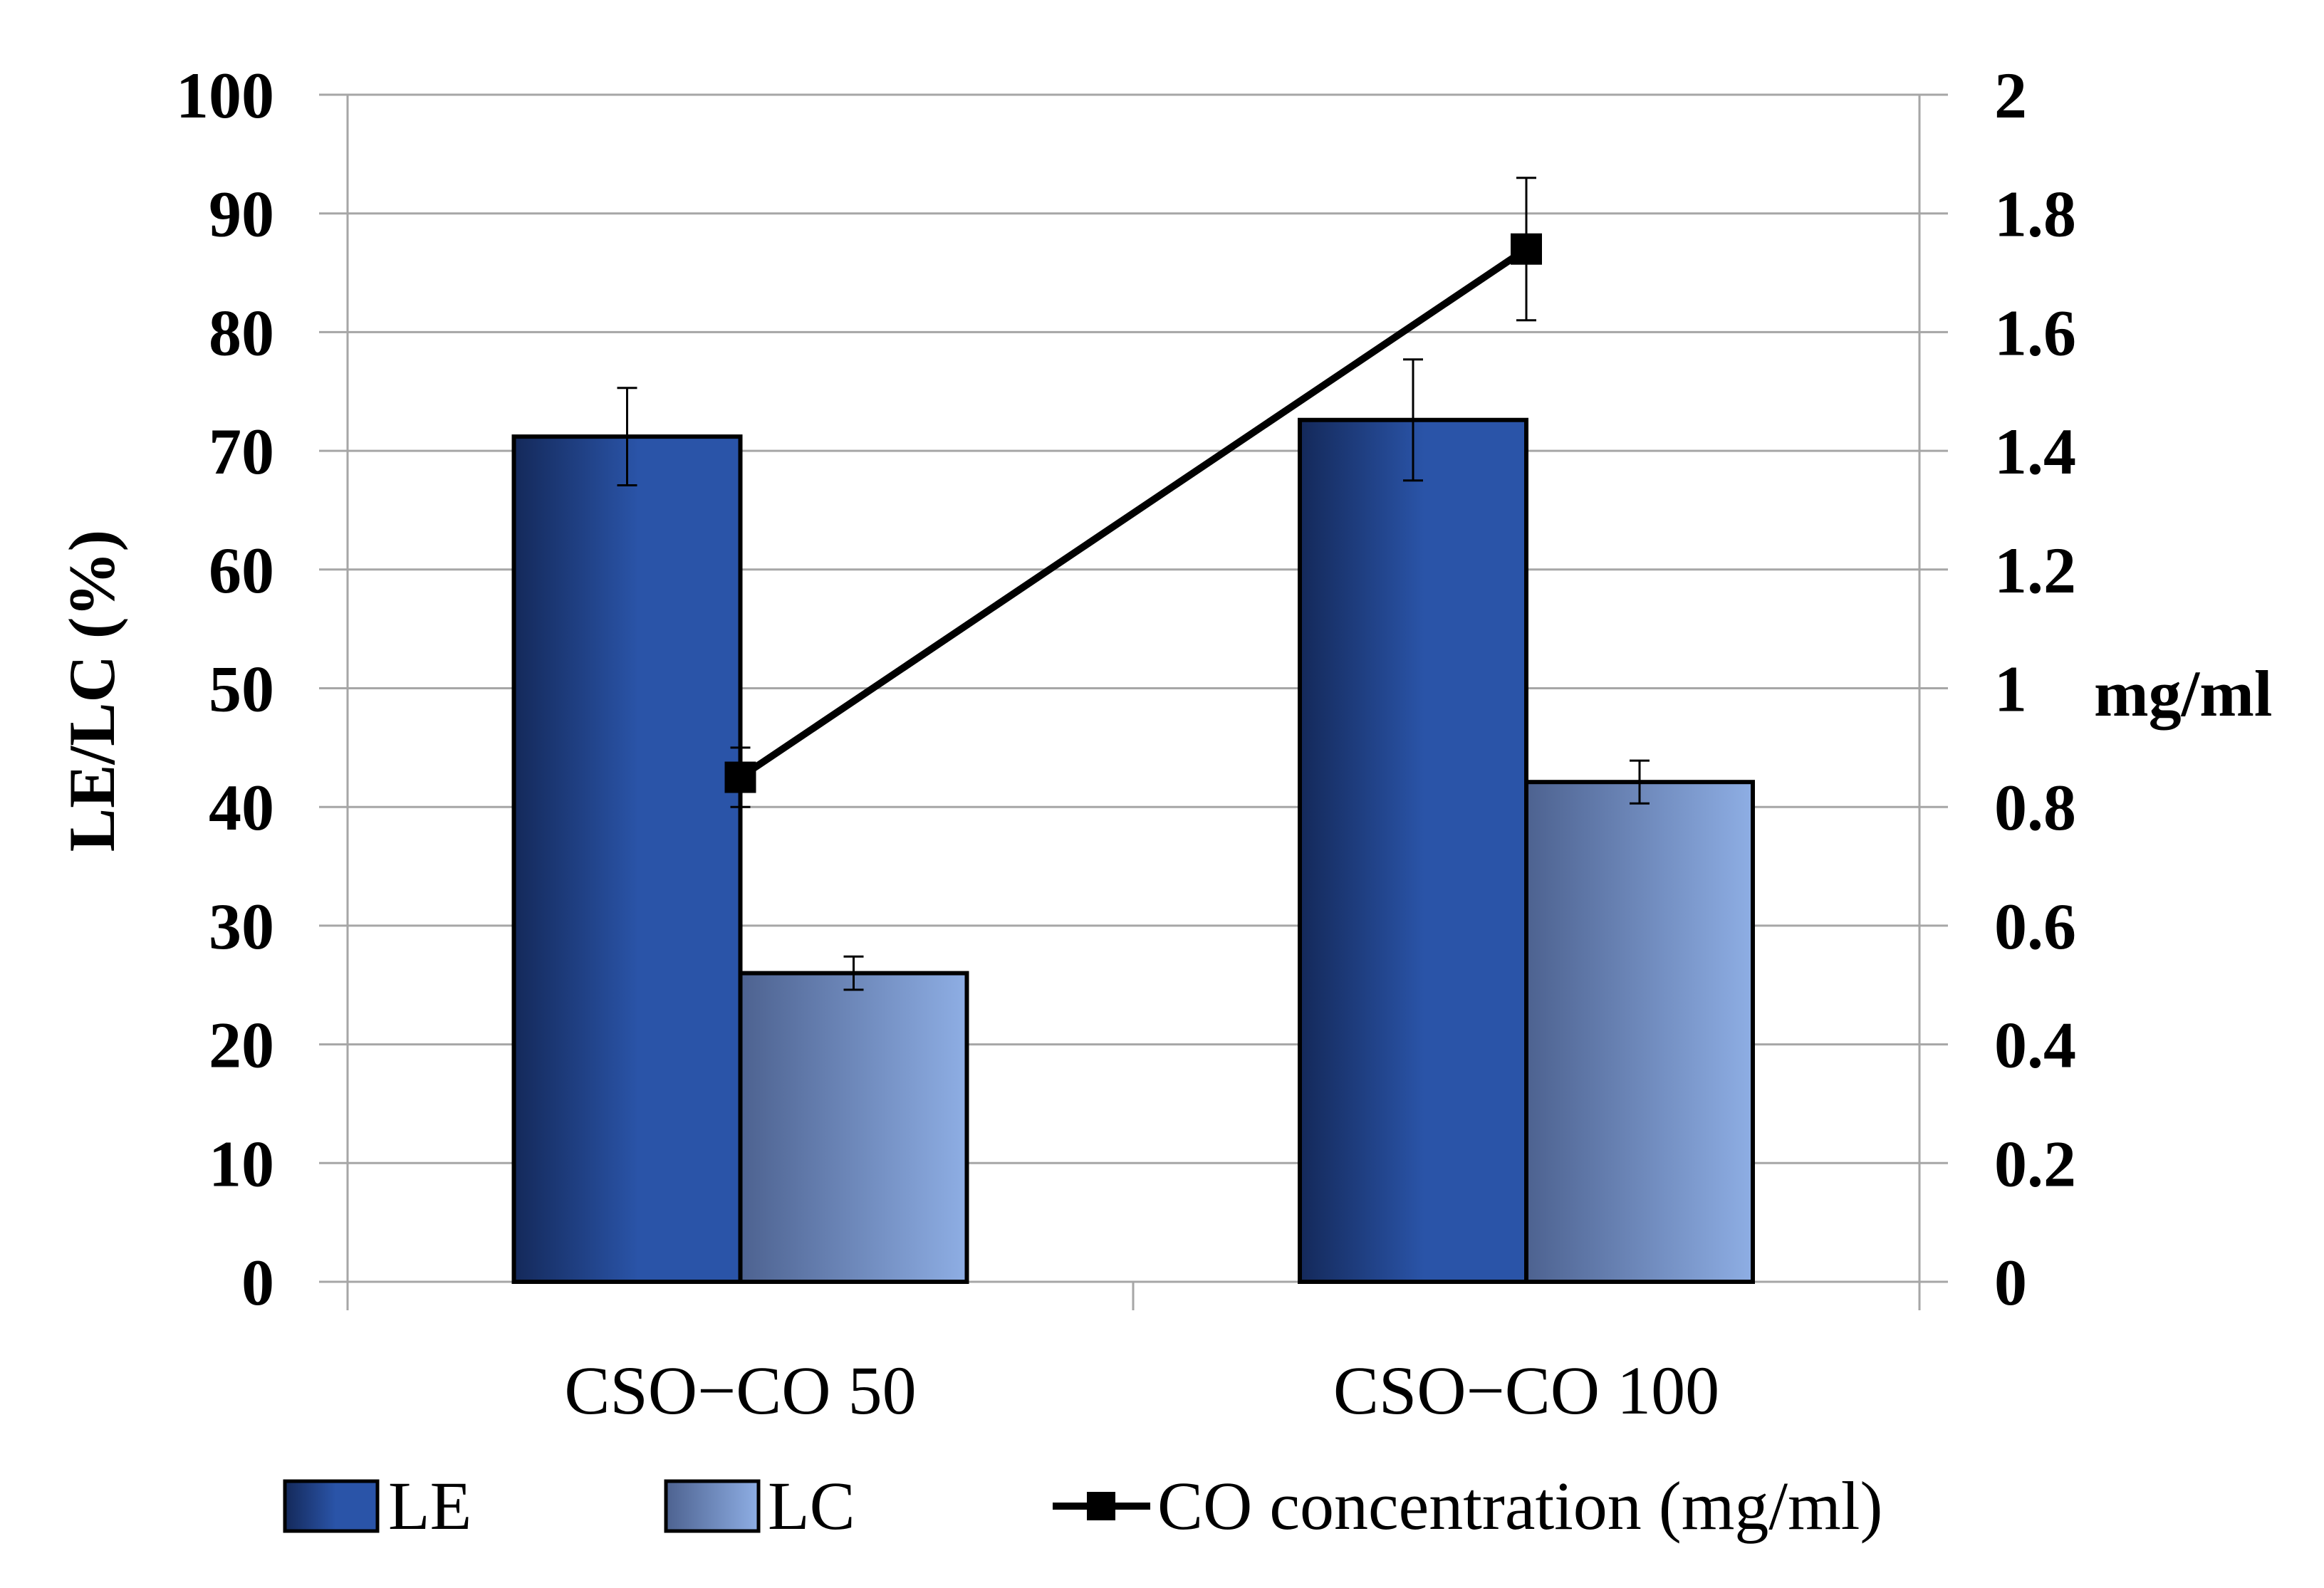 The height and width of the screenshot is (1588, 2324). What do you see at coordinates (2035, 807) in the screenshot?
I see `right-tick-label: 0.8` at bounding box center [2035, 807].